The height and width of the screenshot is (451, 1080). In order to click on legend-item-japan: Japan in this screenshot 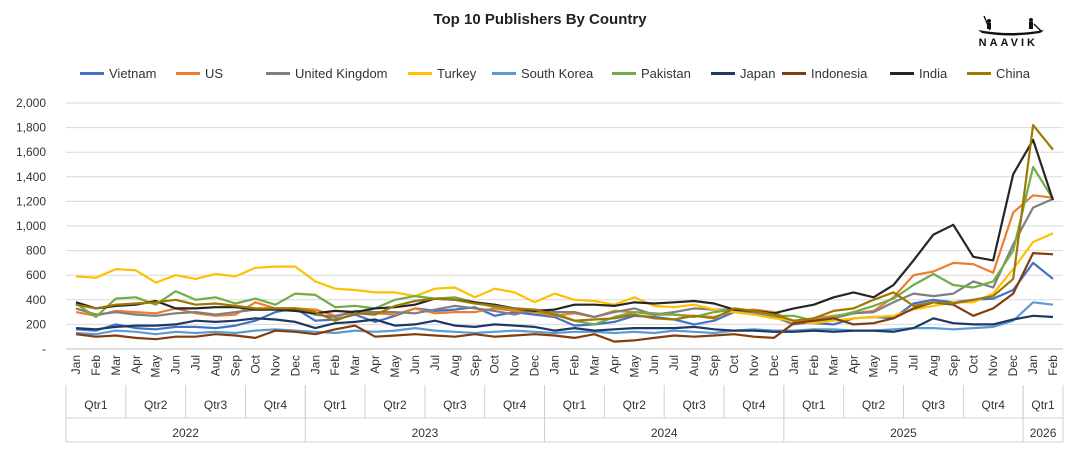, I will do `click(743, 73)`.